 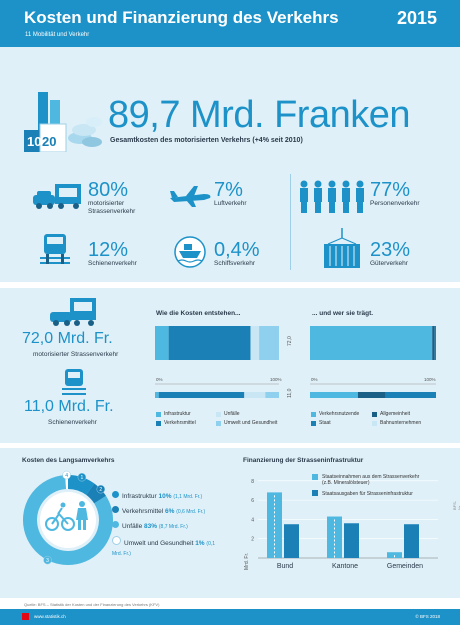 What do you see at coordinates (303, 460) in the screenshot?
I see `financing-chart-title: Finanzierung der Strasseninfrastruktur` at bounding box center [303, 460].